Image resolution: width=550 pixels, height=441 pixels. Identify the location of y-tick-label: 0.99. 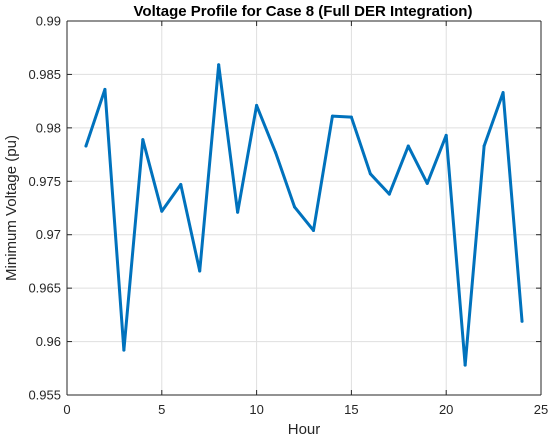
(48, 21).